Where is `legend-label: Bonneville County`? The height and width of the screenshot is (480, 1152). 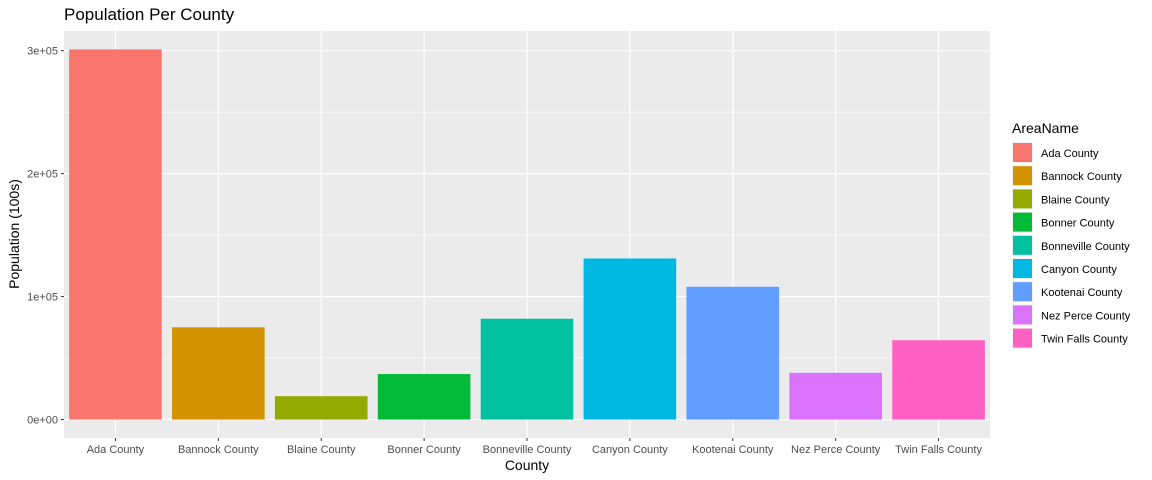 legend-label: Bonneville County is located at coordinates (1085, 247).